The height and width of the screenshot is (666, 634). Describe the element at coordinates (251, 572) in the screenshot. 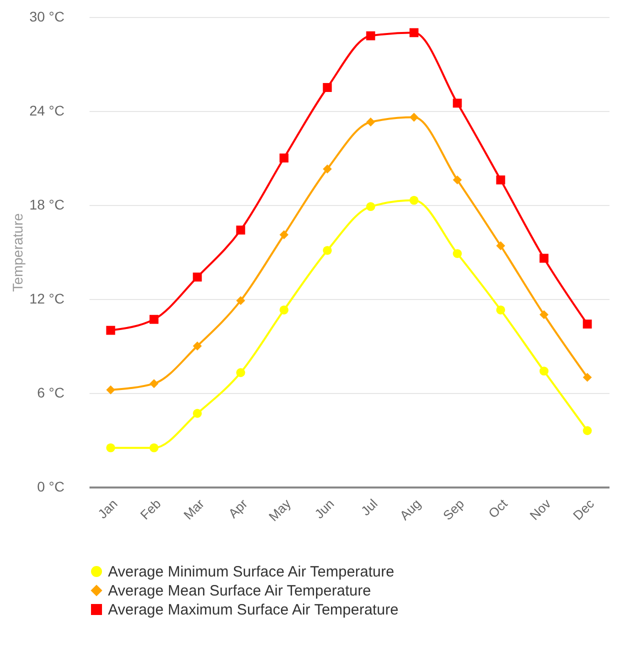

I see `legend-label: Average Minimum Surface Air Temperature` at that location.